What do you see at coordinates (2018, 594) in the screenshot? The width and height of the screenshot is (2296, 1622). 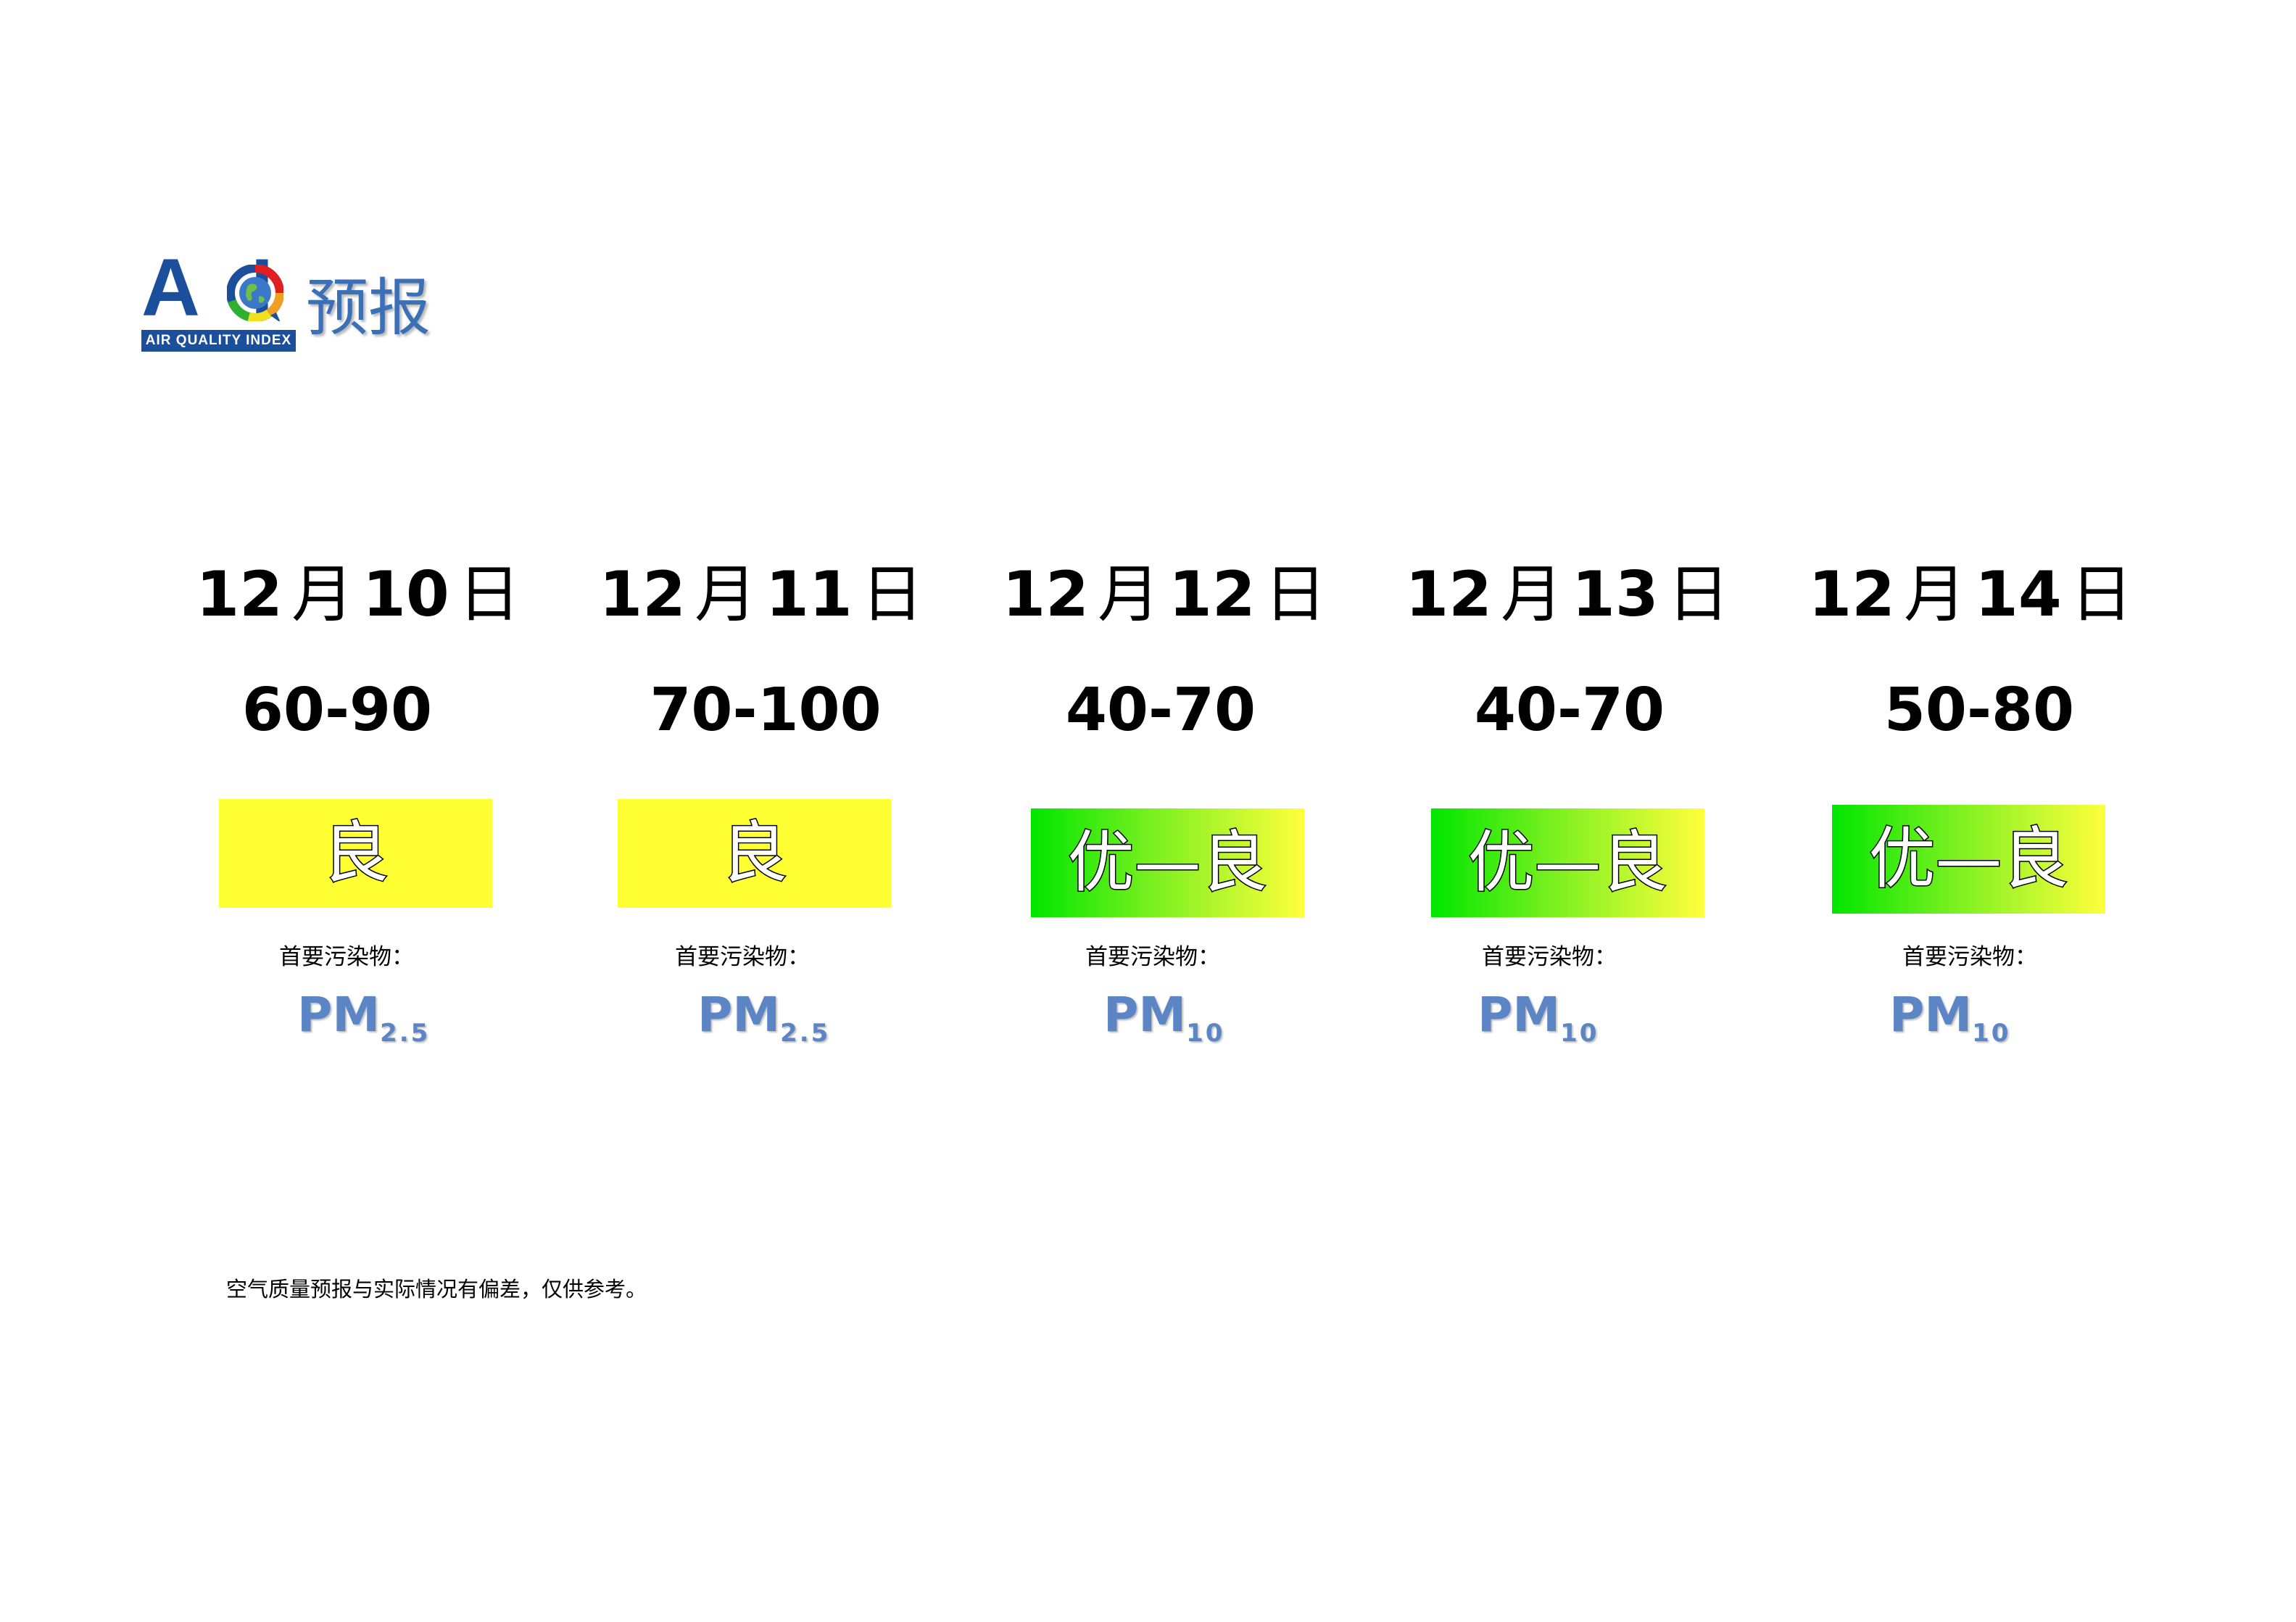 I see `date-day: 14` at bounding box center [2018, 594].